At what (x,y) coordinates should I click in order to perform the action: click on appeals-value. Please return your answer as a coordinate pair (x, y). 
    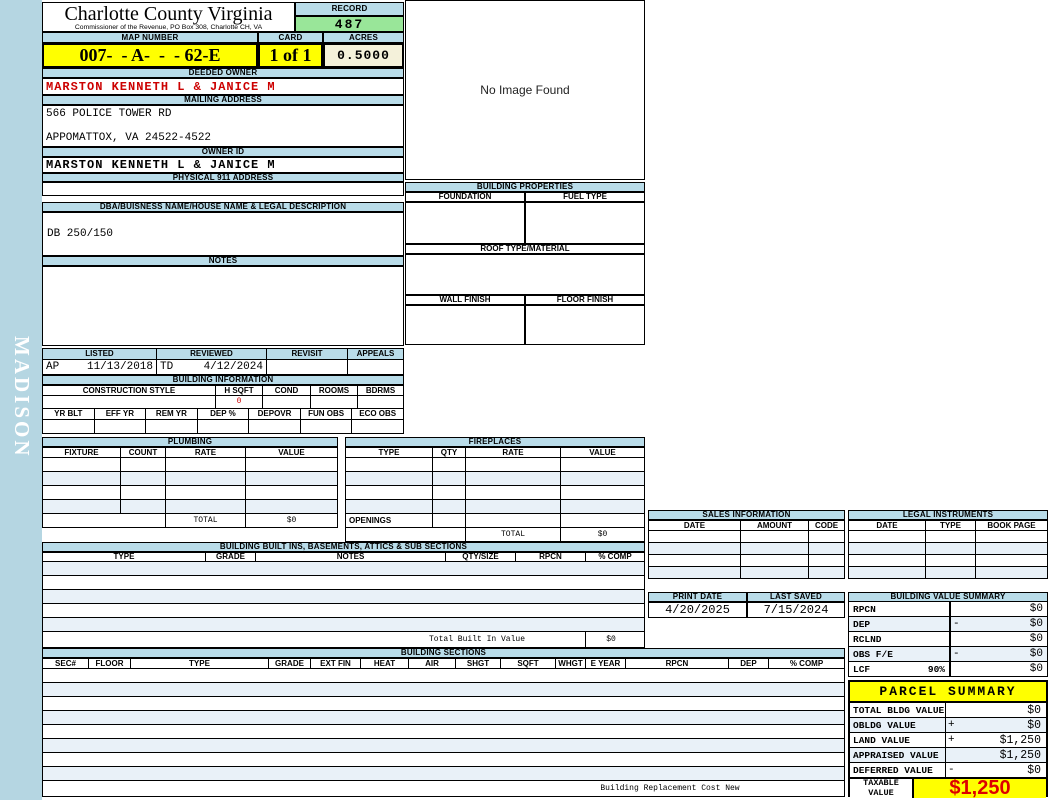
    Looking at the image, I should click on (375, 367).